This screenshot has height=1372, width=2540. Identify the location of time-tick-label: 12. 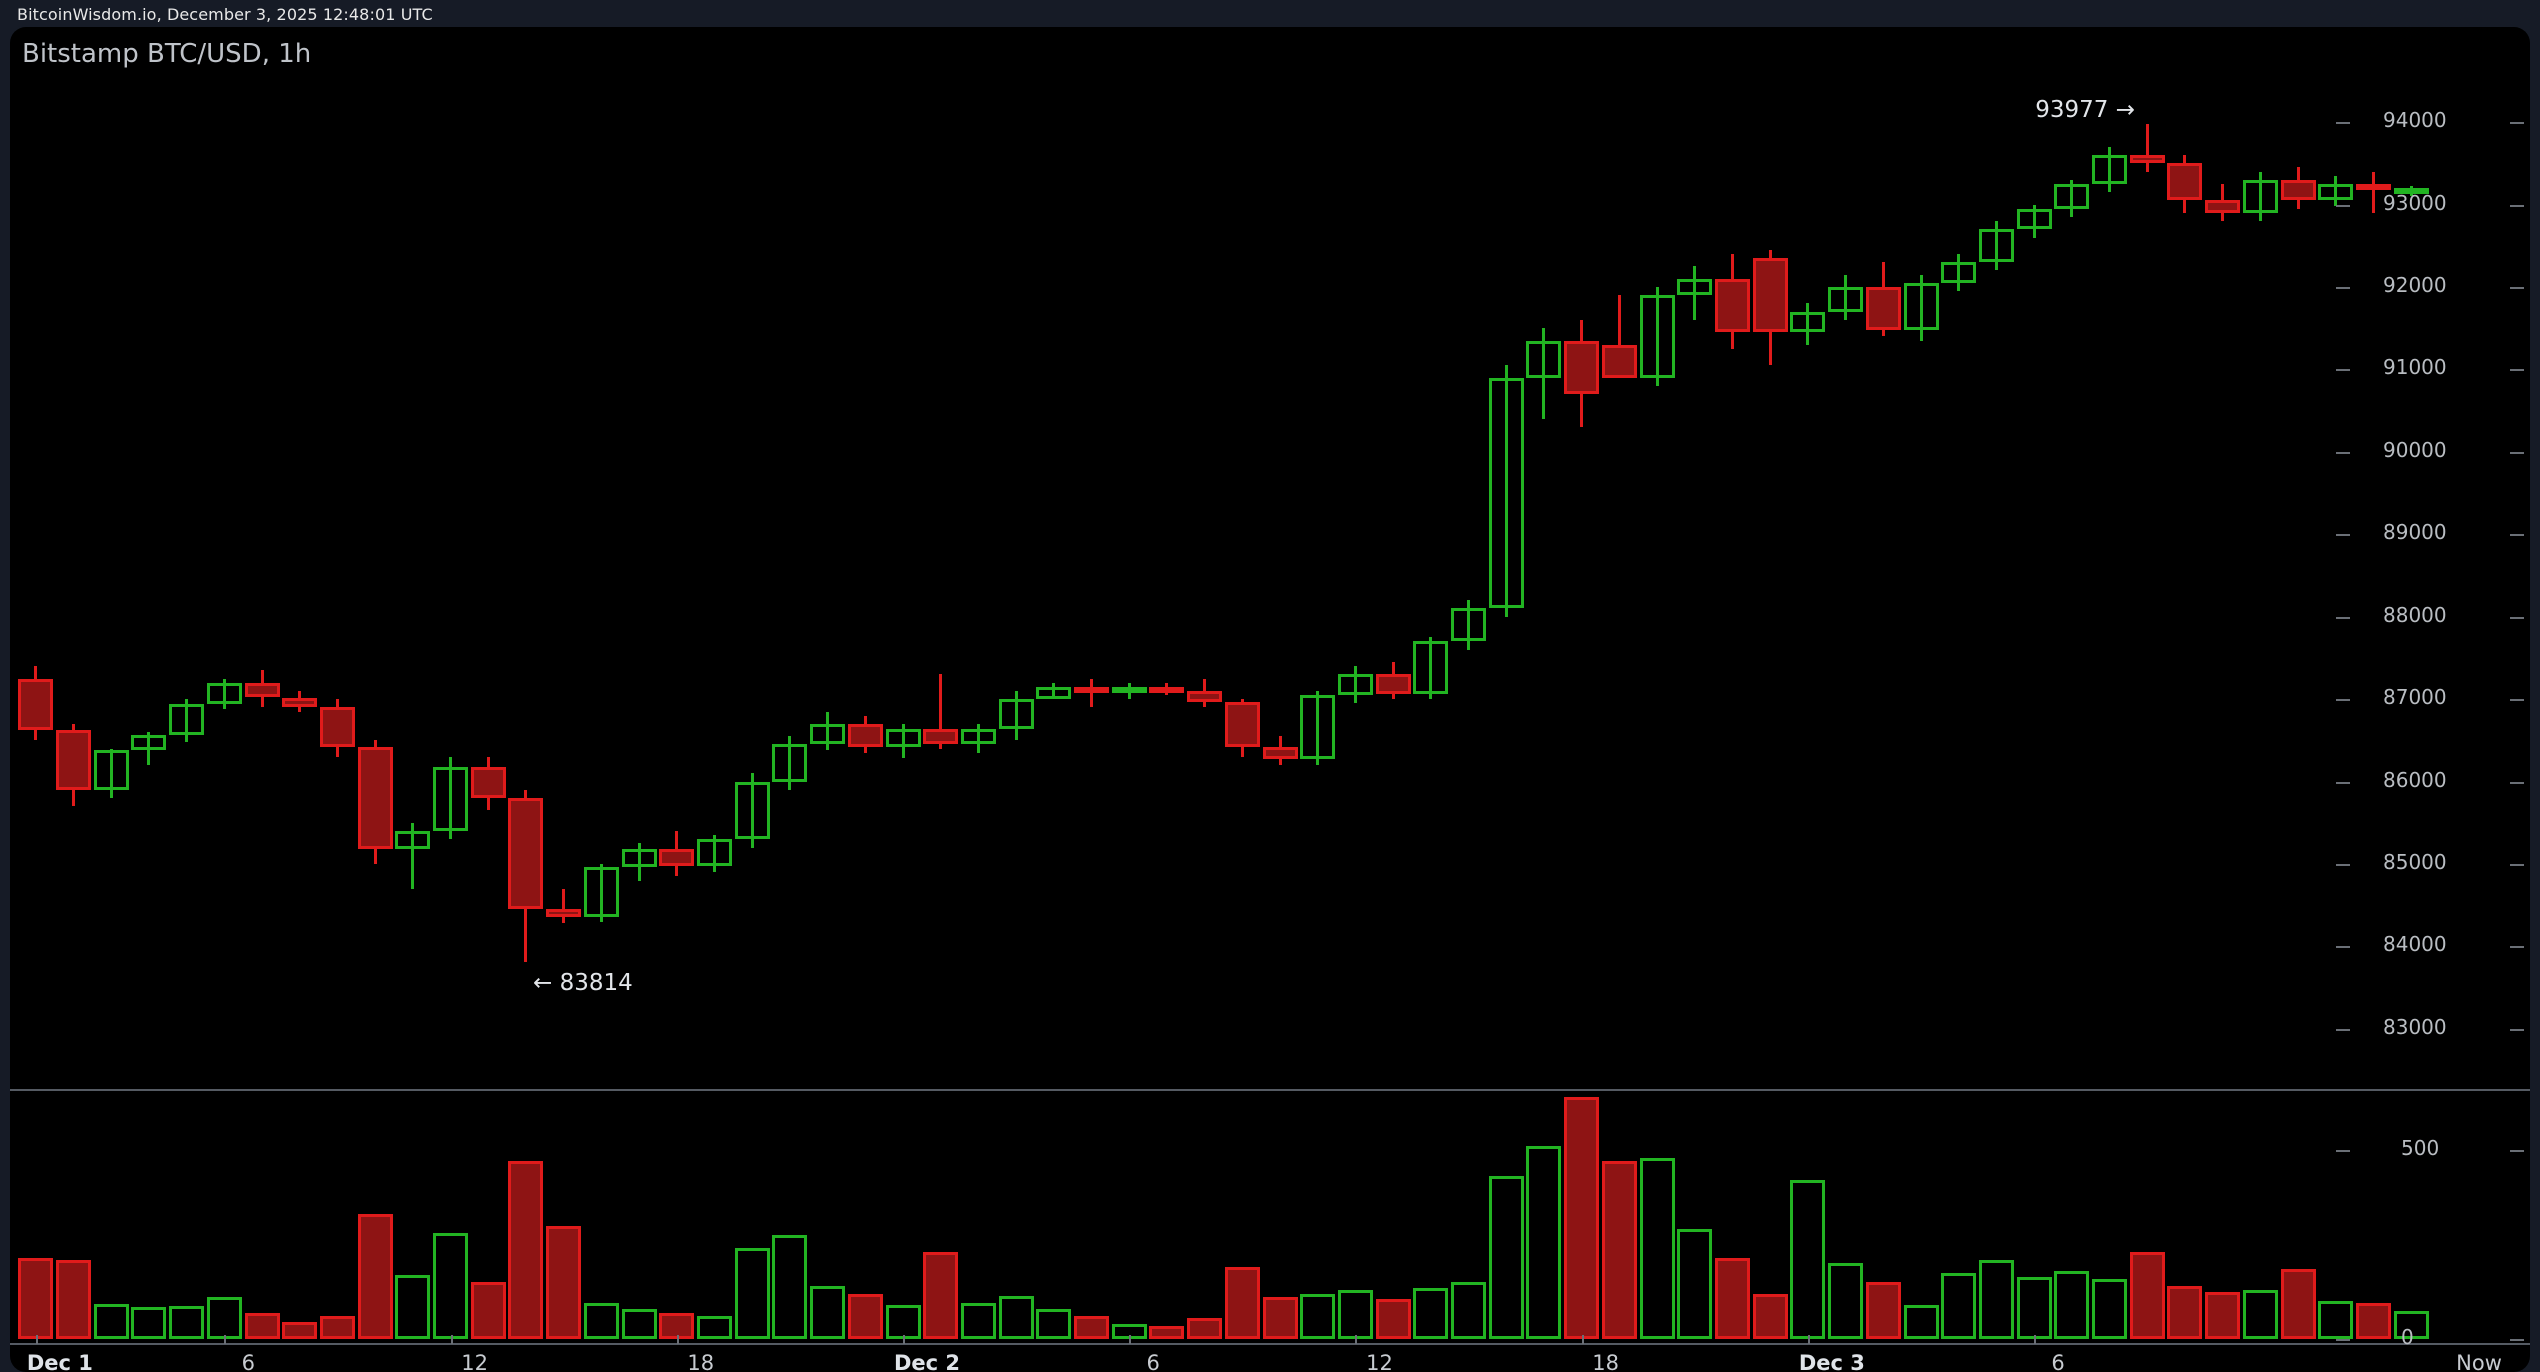
(474, 1361).